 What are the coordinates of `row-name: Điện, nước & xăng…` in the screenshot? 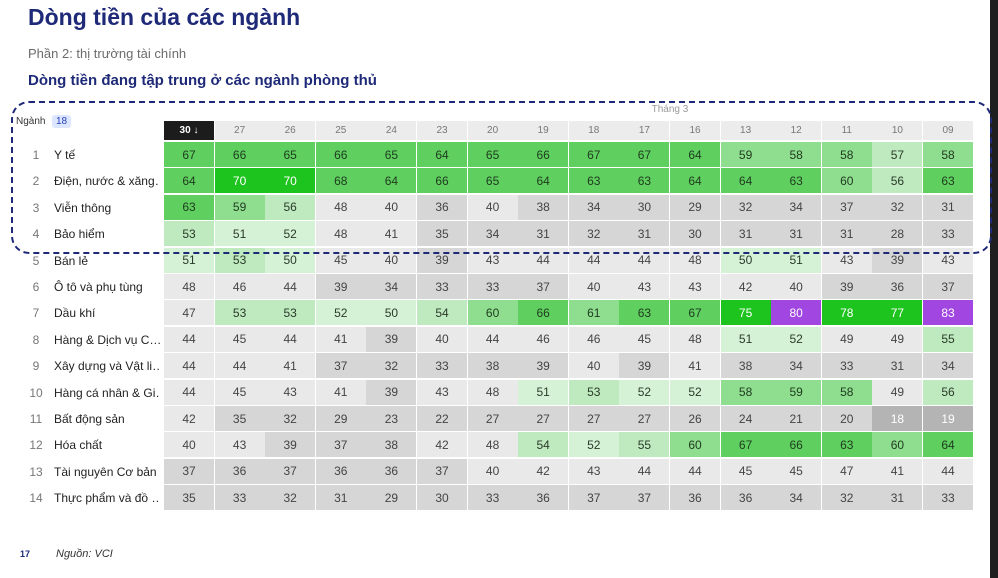 It's located at (107, 181).